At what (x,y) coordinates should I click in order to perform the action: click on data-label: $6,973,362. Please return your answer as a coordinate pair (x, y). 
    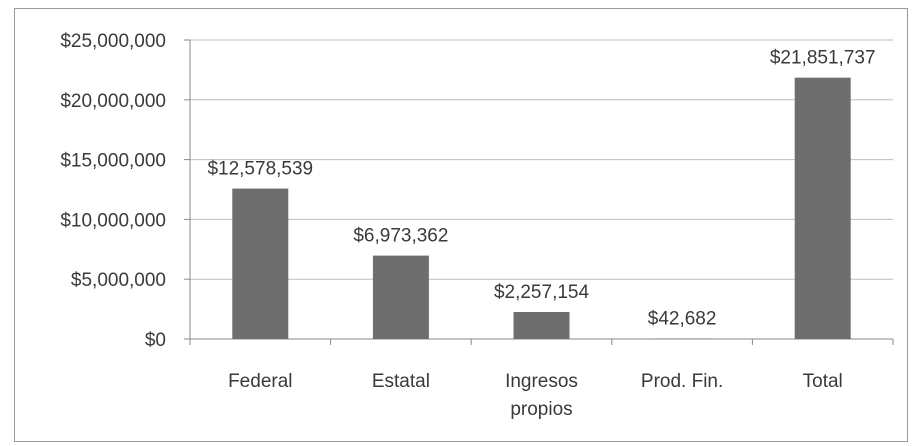
    Looking at the image, I should click on (400, 236).